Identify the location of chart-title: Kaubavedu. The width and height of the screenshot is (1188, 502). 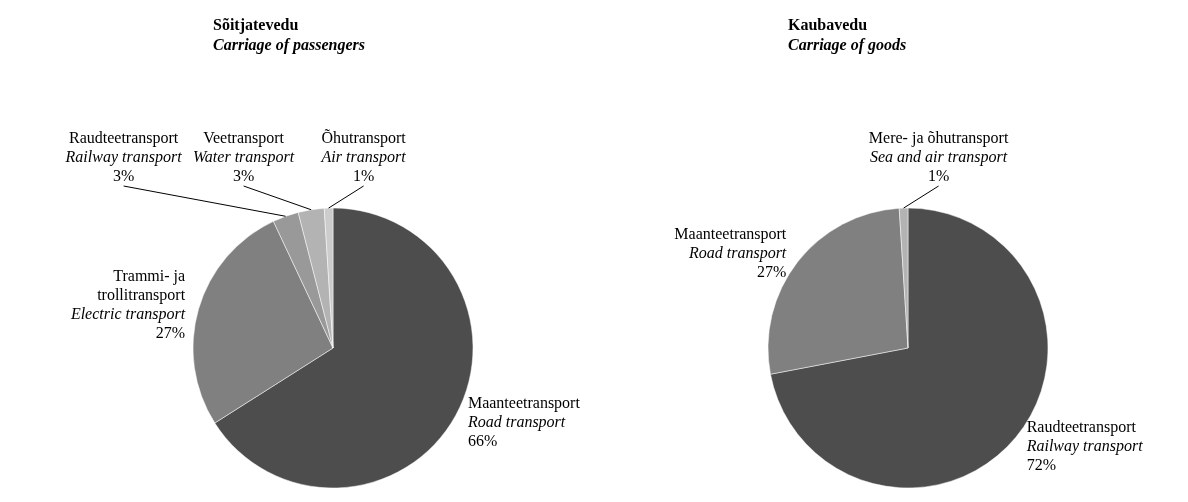
(828, 24).